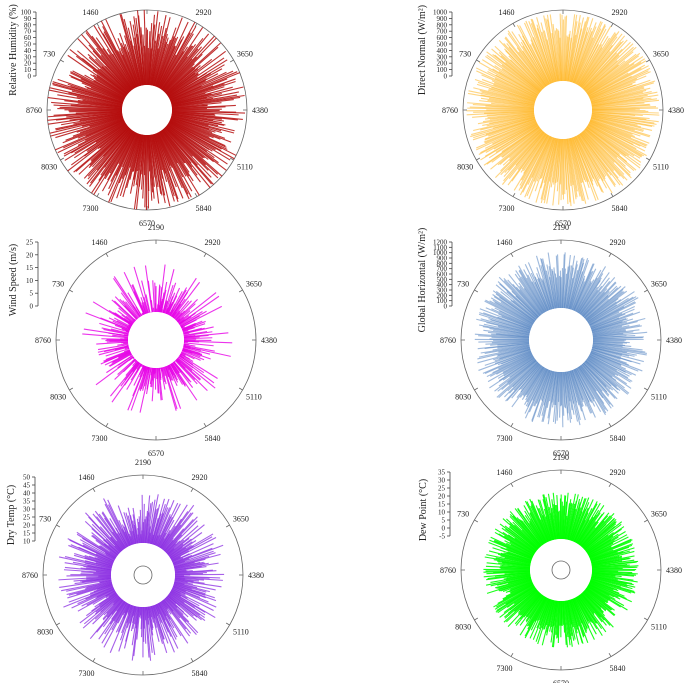 The height and width of the screenshot is (683, 685). What do you see at coordinates (442, 19) in the screenshot?
I see `y-tick-label: 900` at bounding box center [442, 19].